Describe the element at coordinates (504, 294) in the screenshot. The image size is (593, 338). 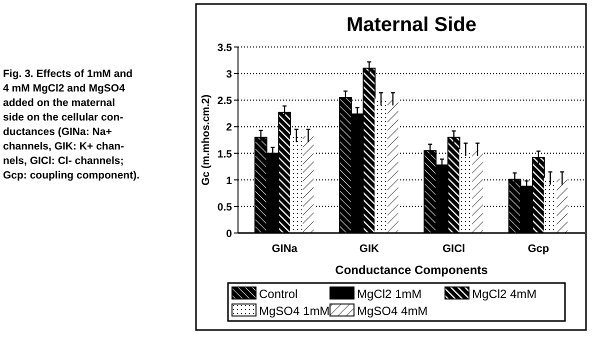
I see `legend-label: MgCl2 4mM` at that location.